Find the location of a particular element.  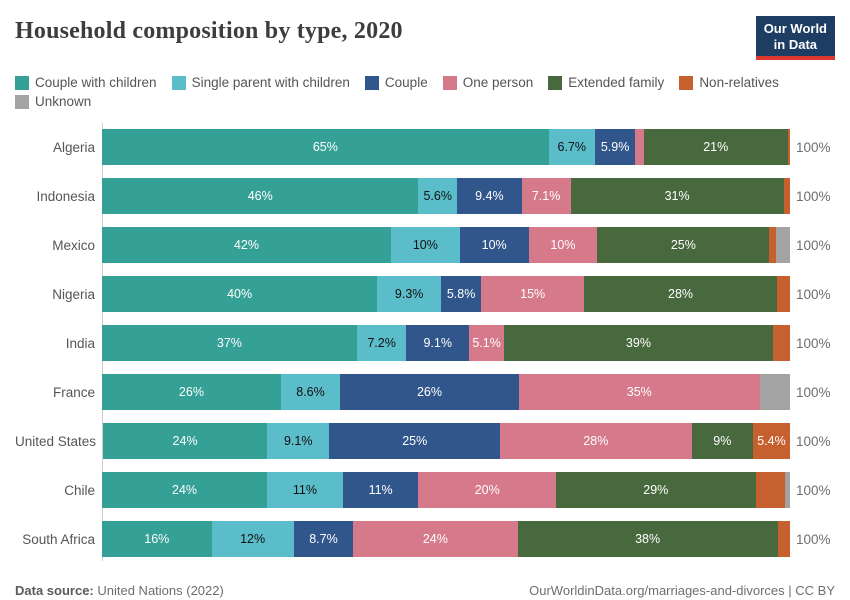

legend-item-single-parent-with-children: Single parent with children is located at coordinates (260, 83).